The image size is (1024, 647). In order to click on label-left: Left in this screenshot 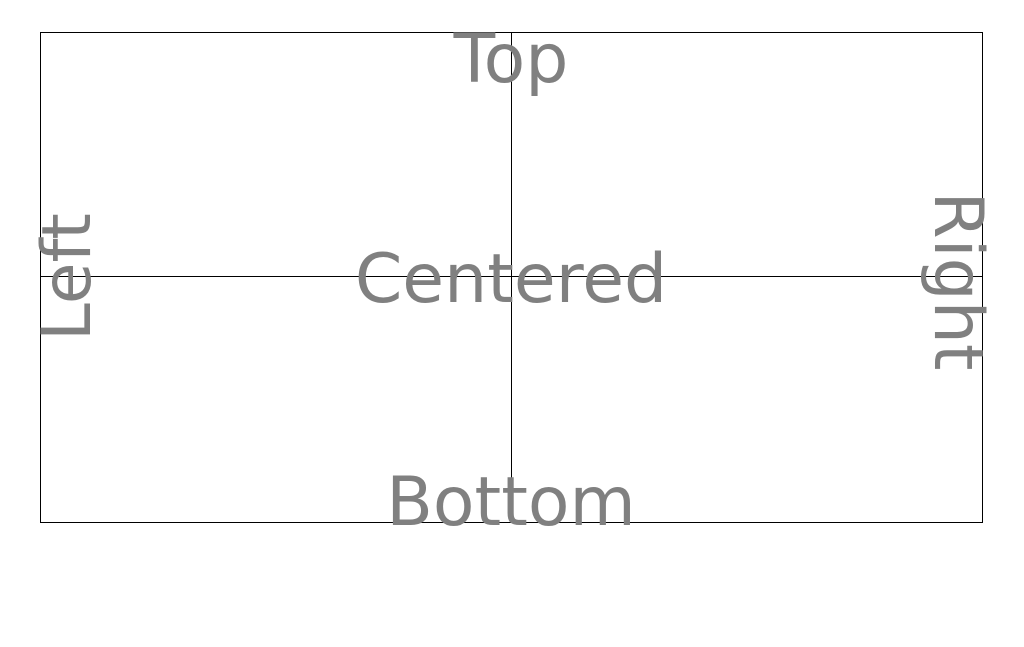, I will do `click(67, 277)`.